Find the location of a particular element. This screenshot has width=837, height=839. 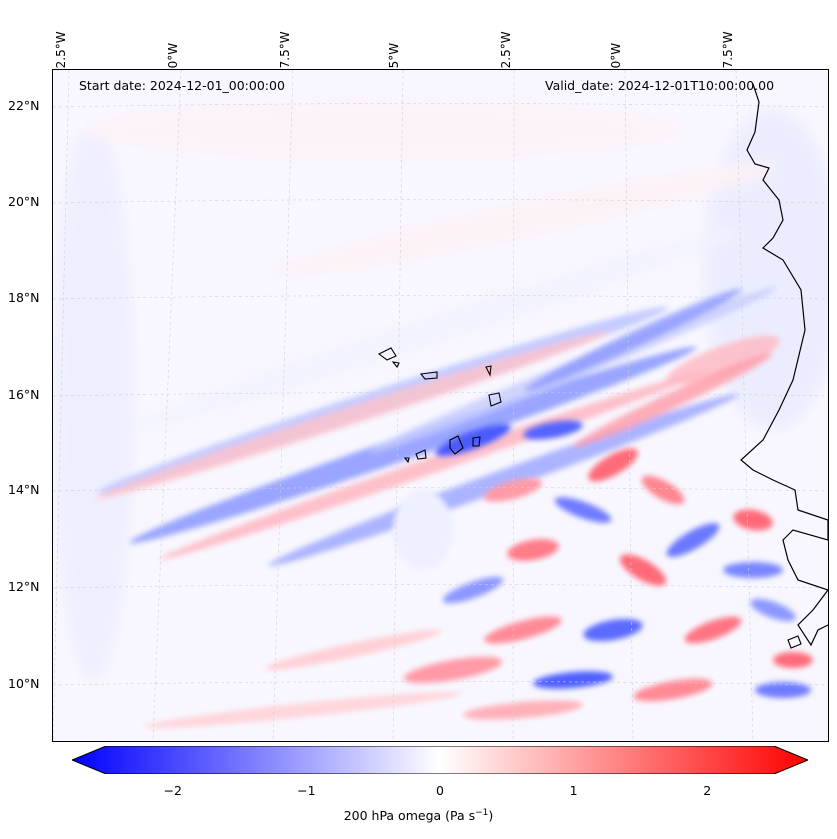

colorbar-label-exp: −1 is located at coordinates (482, 813).